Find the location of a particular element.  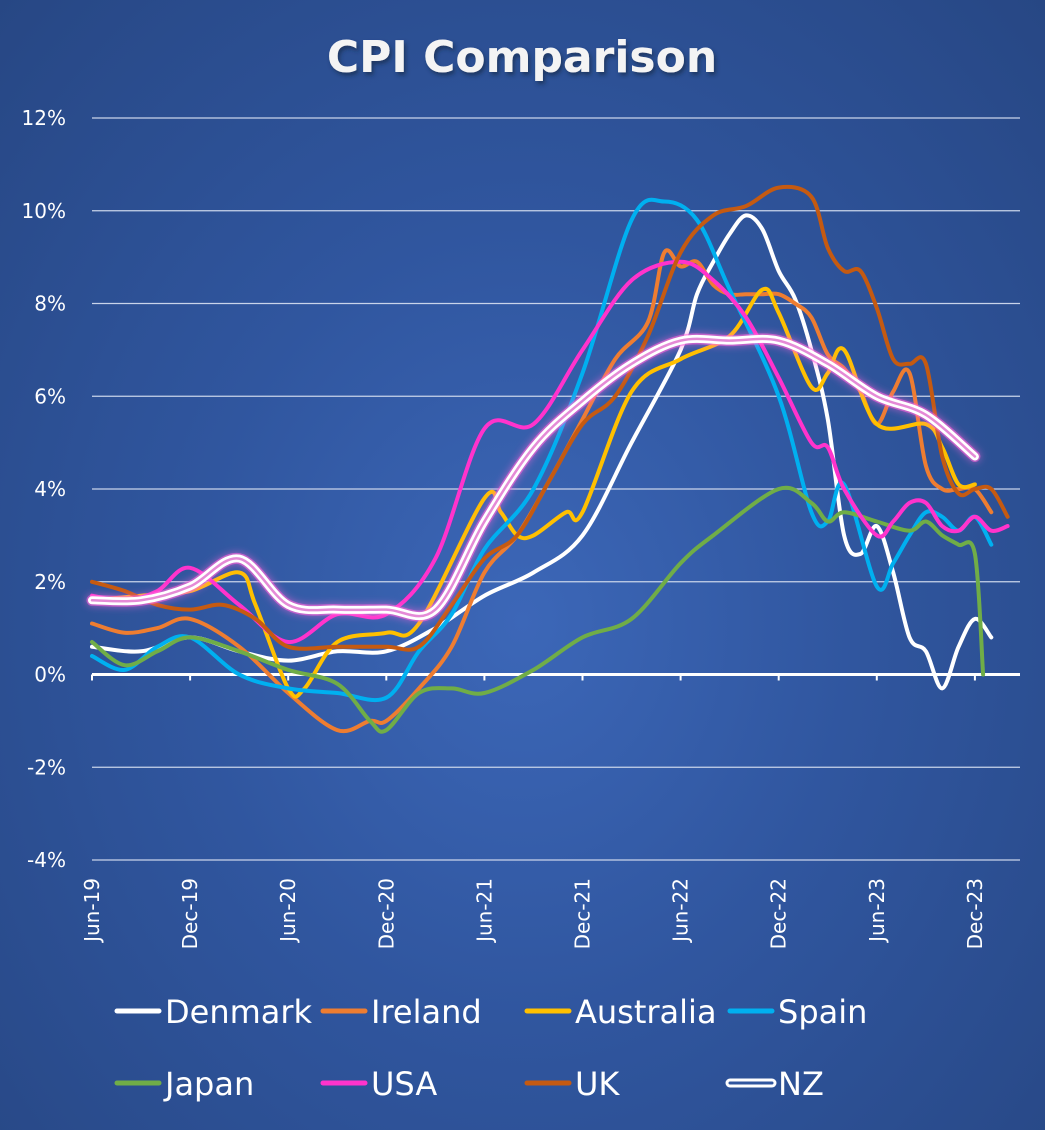

y-tick-label: 4% is located at coordinates (50, 489).